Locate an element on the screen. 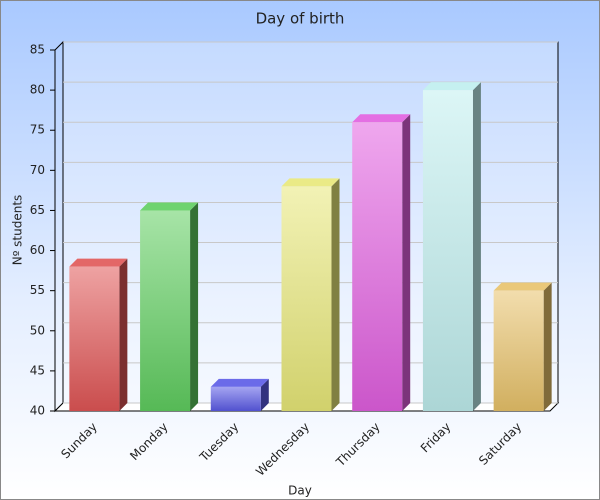 Image resolution: width=600 pixels, height=500 pixels. y-tick-label: 45 is located at coordinates (37, 370).